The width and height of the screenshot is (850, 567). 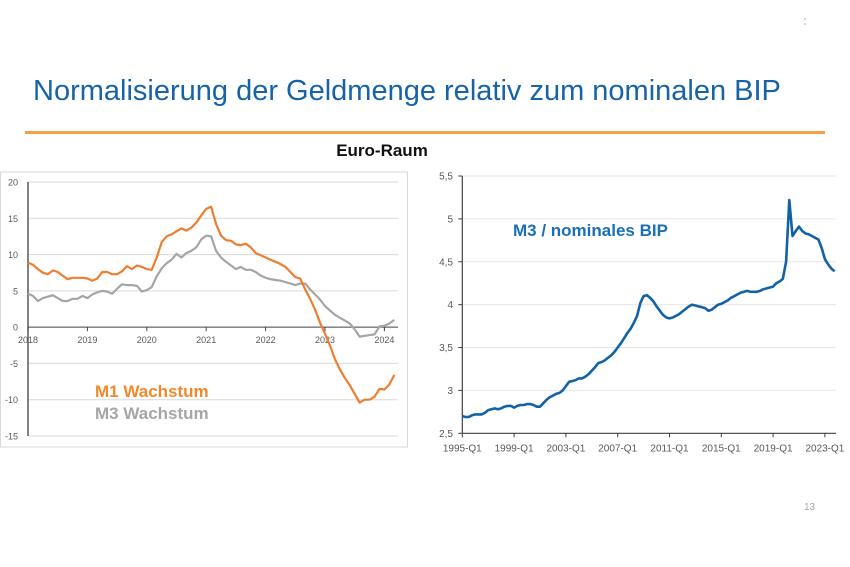 I want to click on x-tick-label: 2019-Q1, so click(x=773, y=448).